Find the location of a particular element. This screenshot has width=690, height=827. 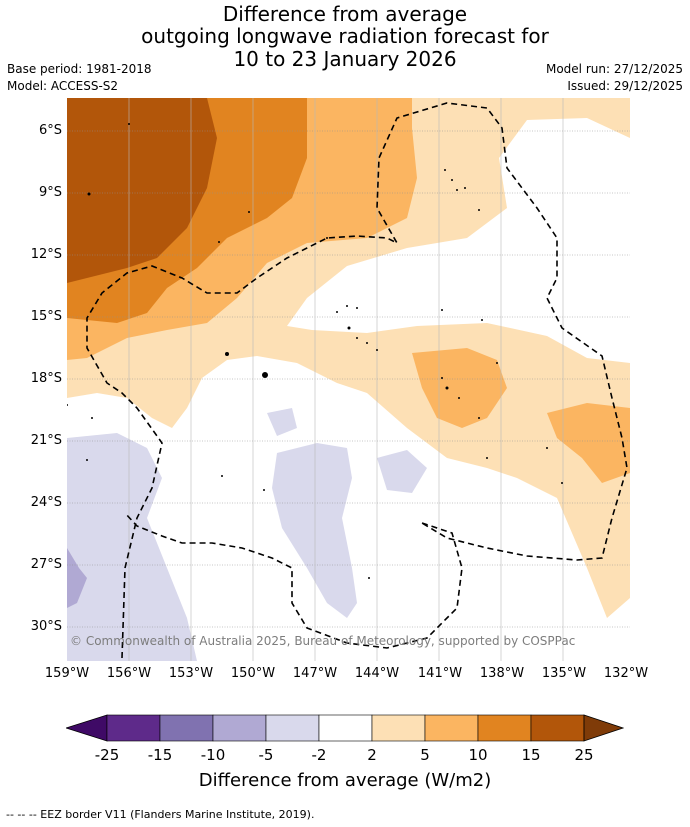

lon-label: 156°W is located at coordinates (129, 673).